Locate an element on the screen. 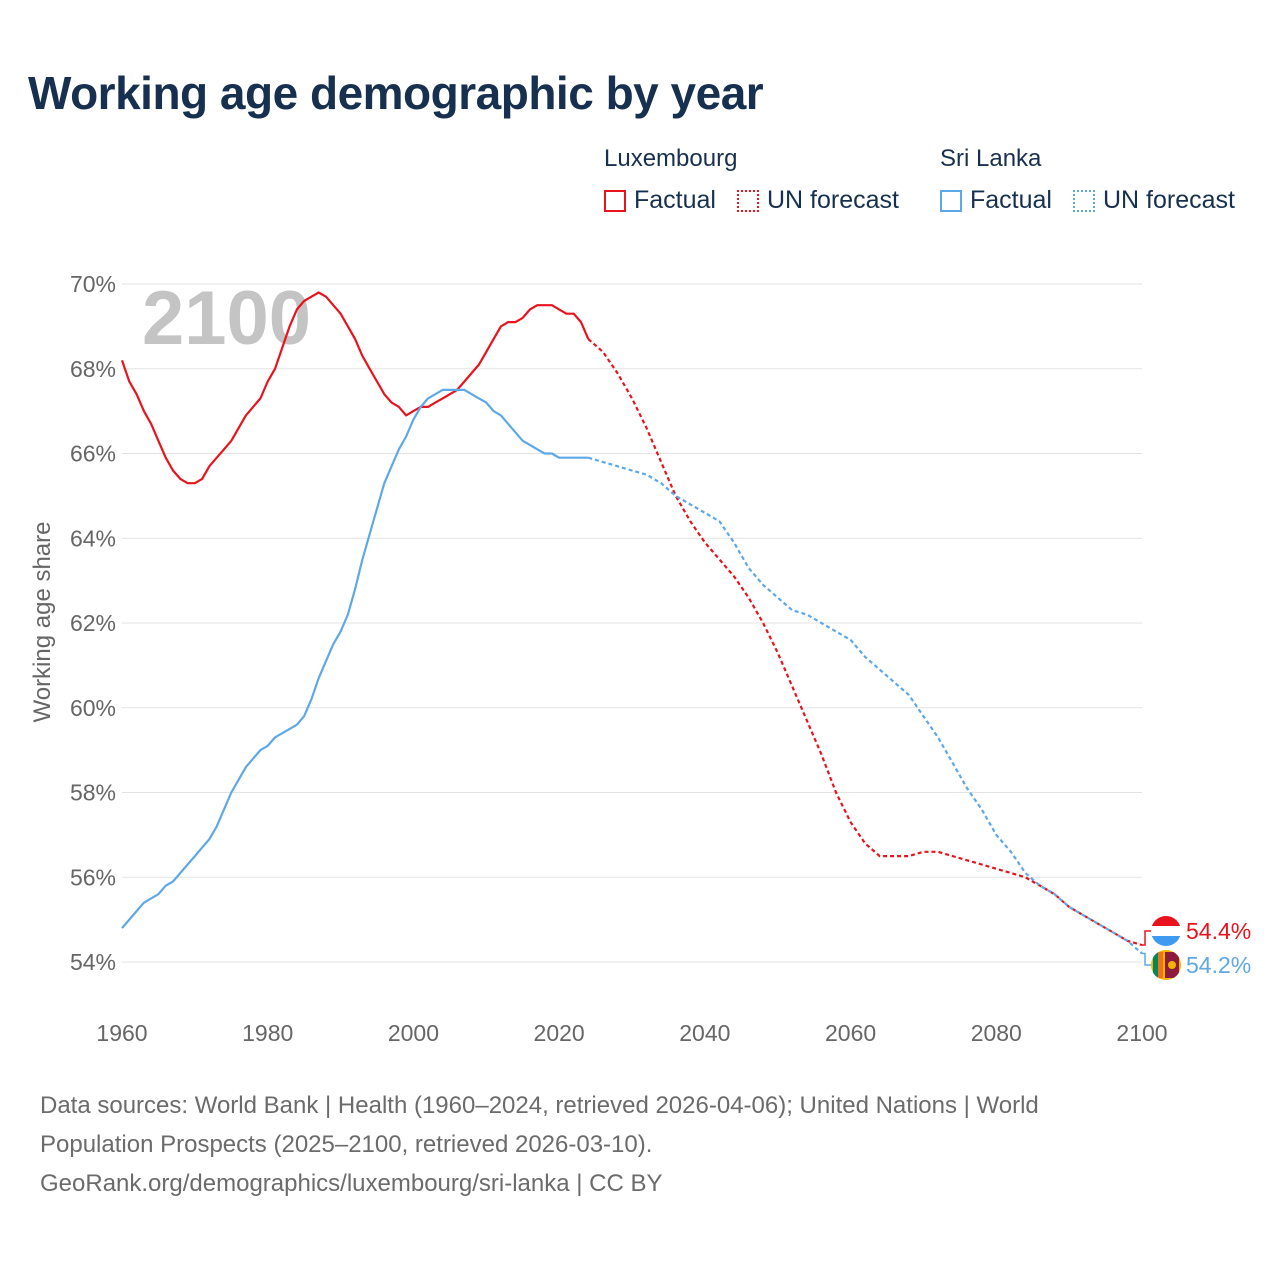 The image size is (1280, 1280). legend-swatch-solid-red is located at coordinates (615, 200).